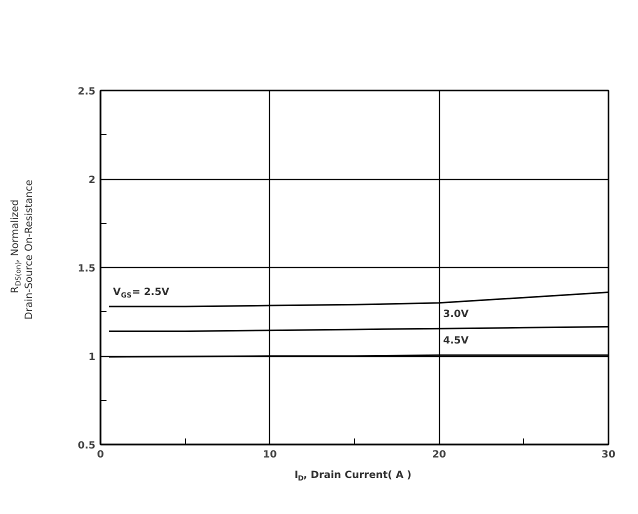  What do you see at coordinates (456, 314) in the screenshot?
I see `annotation: 3.0V` at bounding box center [456, 314].